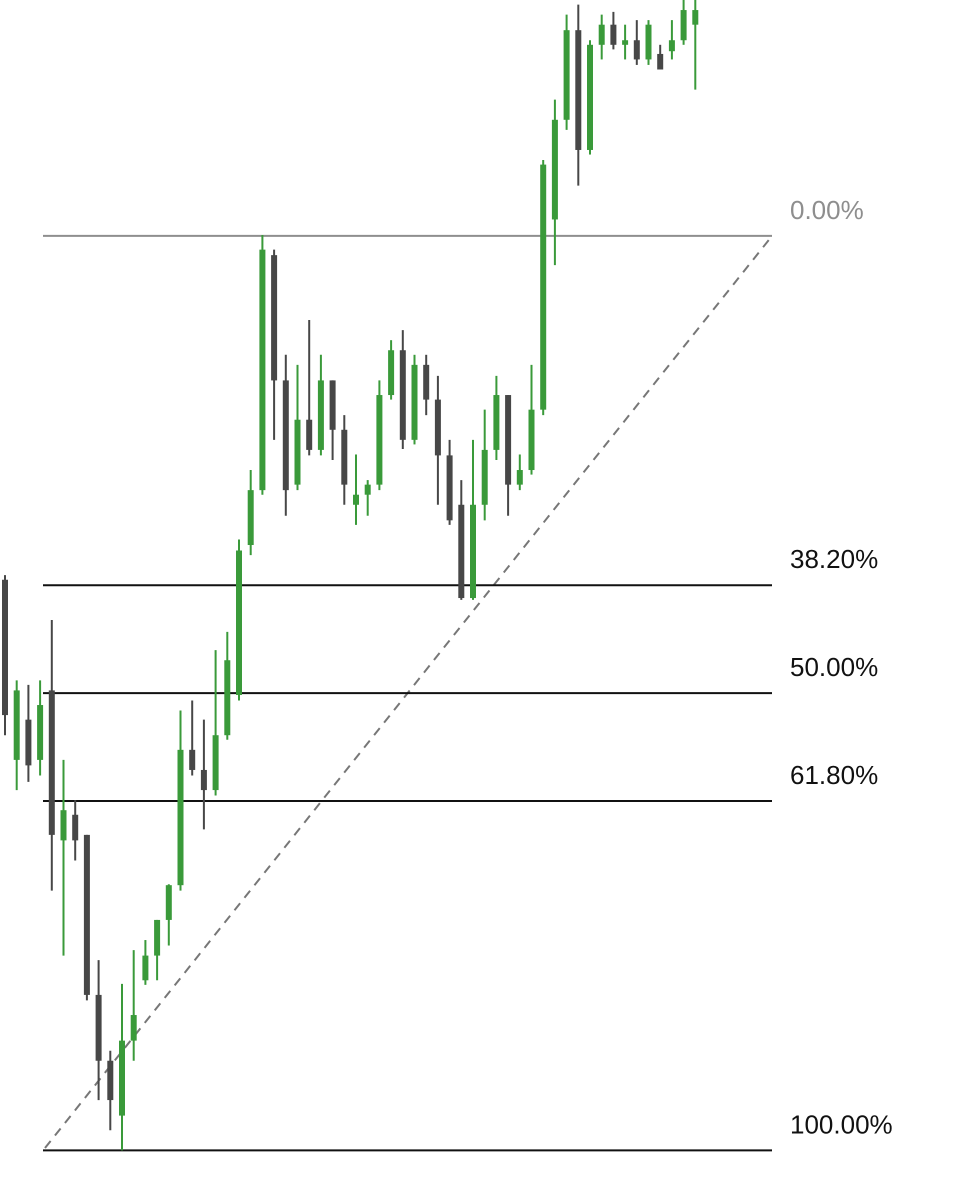 The width and height of the screenshot is (963, 1197). Describe the element at coordinates (834, 775) in the screenshot. I see `fib-level-label: 61.80%` at that location.